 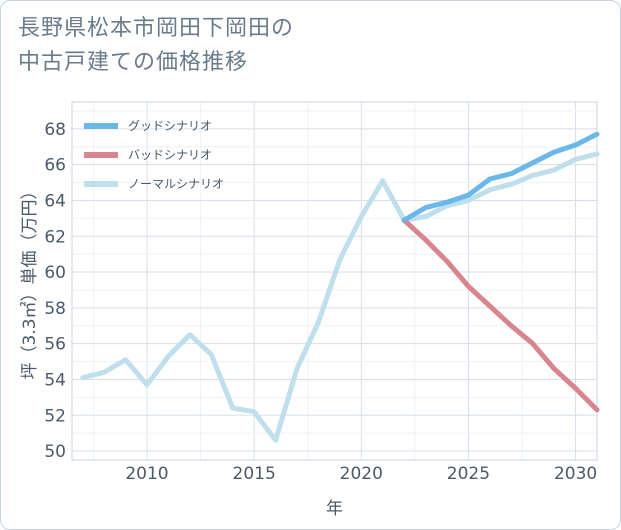 I want to click on legend-label-2: ノーマルシナリオ, so click(x=176, y=184).